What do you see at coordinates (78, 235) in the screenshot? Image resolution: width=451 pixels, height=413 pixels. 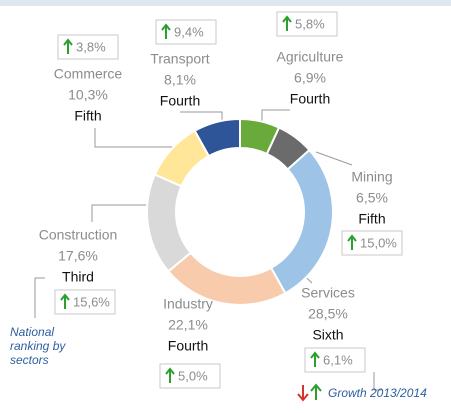 I see `sector-name: Construction` at bounding box center [78, 235].